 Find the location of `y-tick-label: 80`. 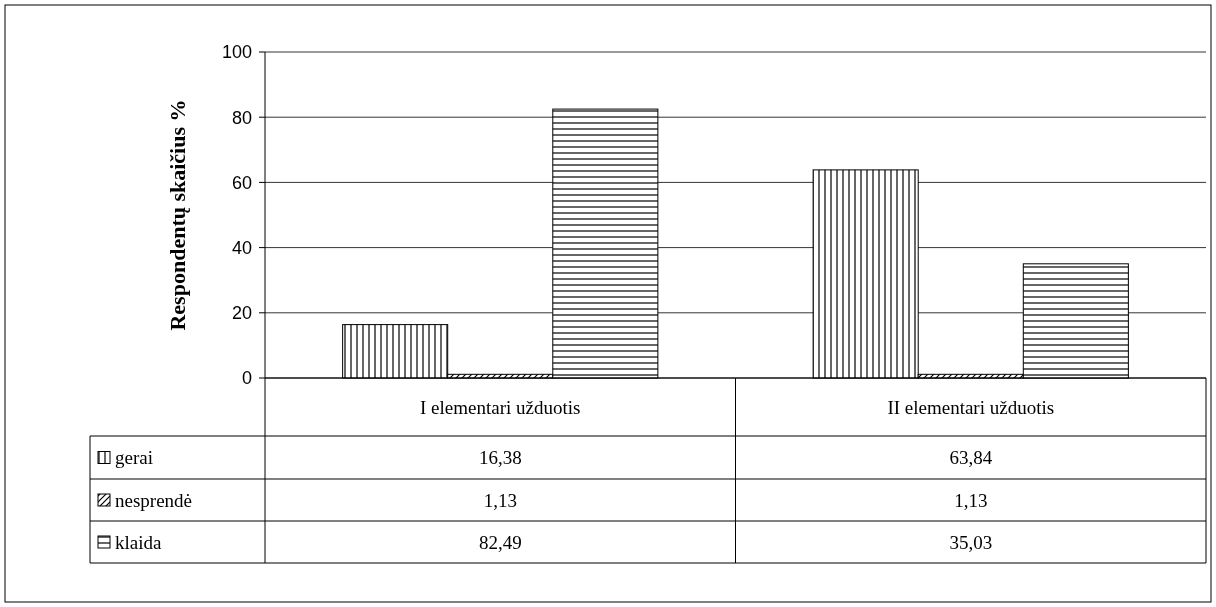

y-tick-label: 80 is located at coordinates (241, 117).